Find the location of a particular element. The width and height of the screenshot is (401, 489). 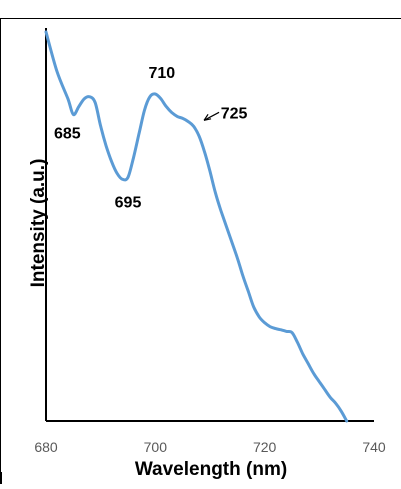

annotation-arrow is located at coordinates (211, 116).